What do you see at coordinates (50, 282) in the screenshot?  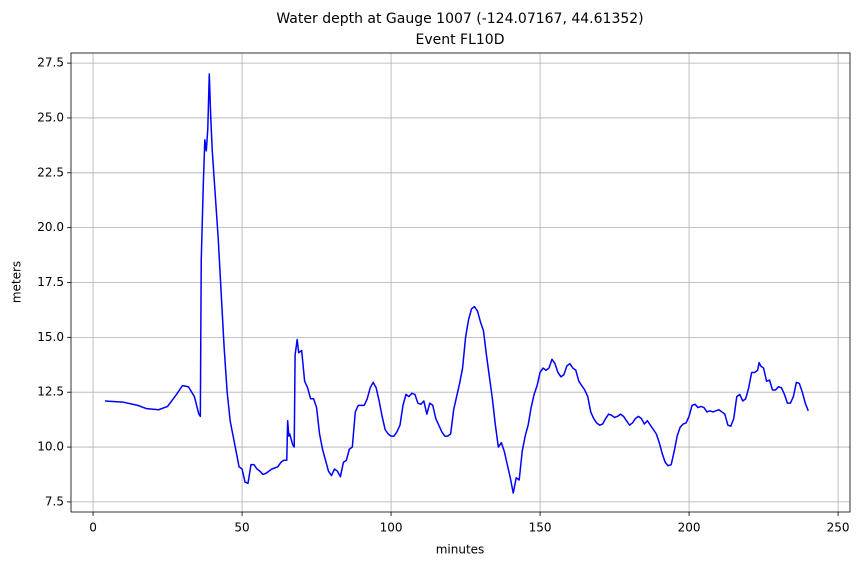 I see `y-tick-label: 17.5` at bounding box center [50, 282].